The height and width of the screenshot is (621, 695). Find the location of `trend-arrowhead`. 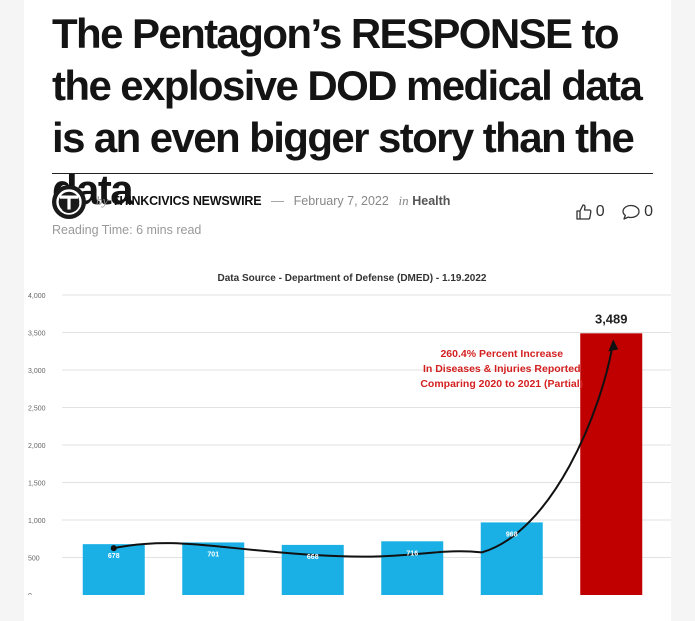

trend-arrowhead is located at coordinates (613, 345).